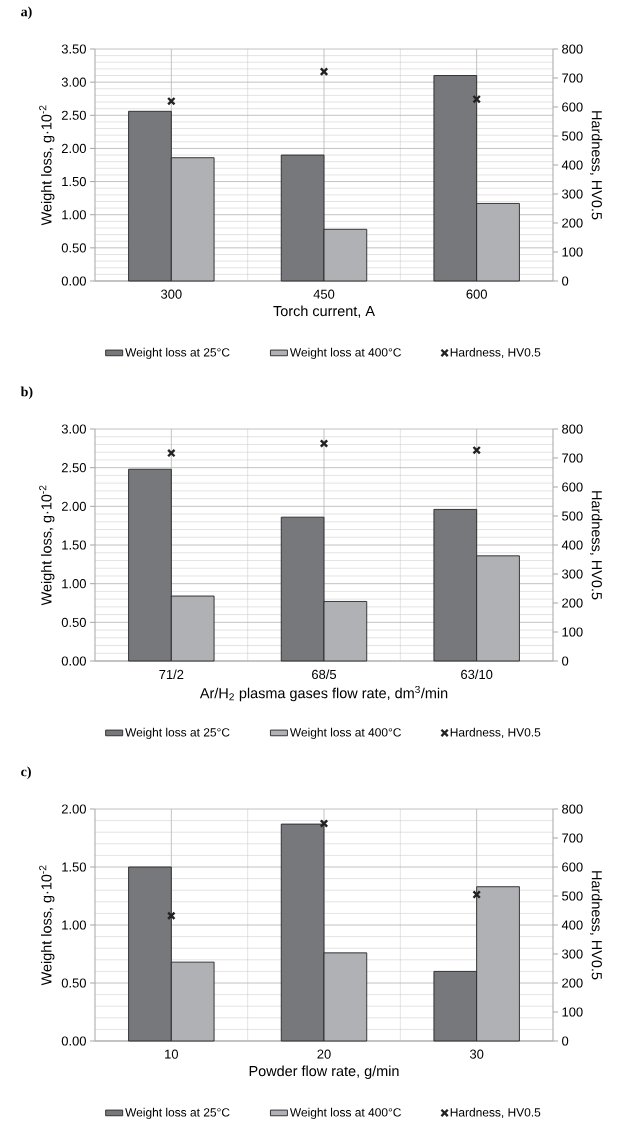 The height and width of the screenshot is (1131, 629). I want to click on x-tick-label: 63/10, so click(477, 674).